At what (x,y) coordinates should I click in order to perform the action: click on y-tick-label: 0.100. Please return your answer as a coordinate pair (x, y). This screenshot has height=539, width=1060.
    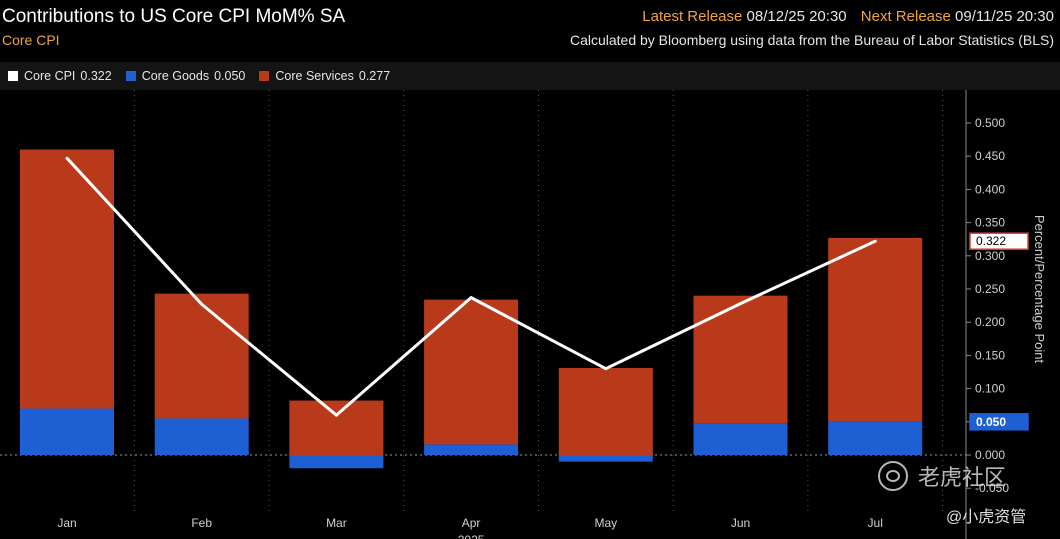
    Looking at the image, I should click on (990, 389).